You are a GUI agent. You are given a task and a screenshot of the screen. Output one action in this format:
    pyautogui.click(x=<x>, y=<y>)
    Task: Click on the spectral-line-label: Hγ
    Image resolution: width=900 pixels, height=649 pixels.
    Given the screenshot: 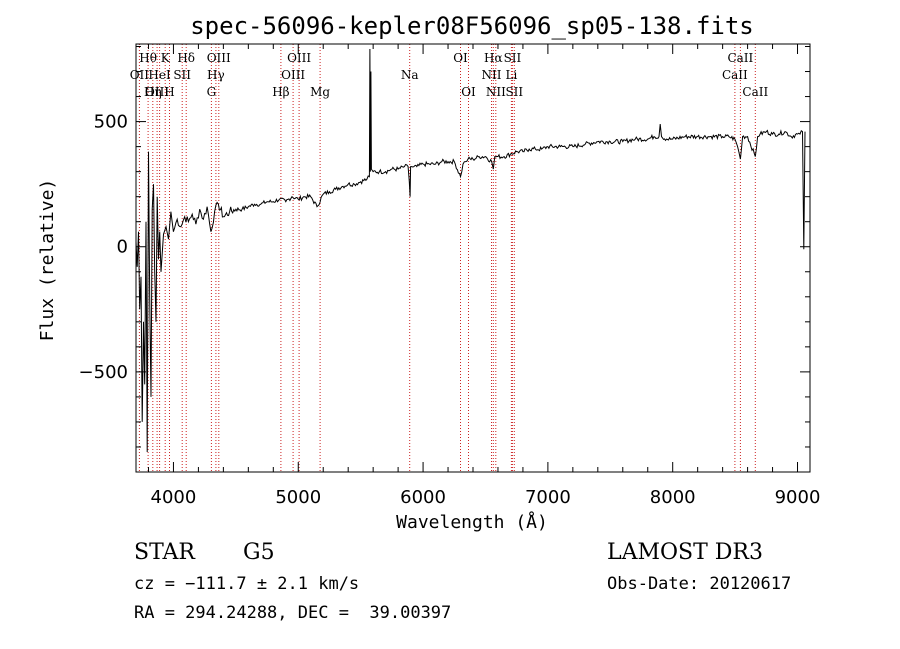 What is the action you would take?
    pyautogui.click(x=216, y=75)
    